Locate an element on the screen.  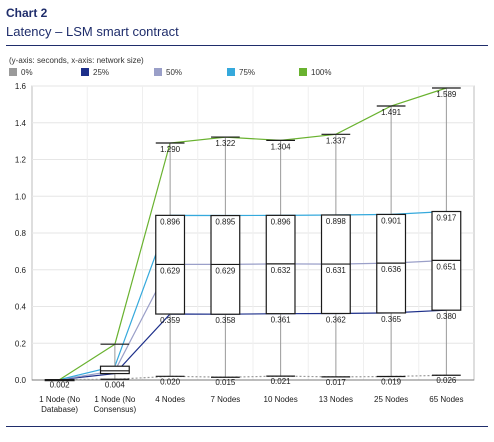
legend-item-25: 25% is located at coordinates (95, 72).